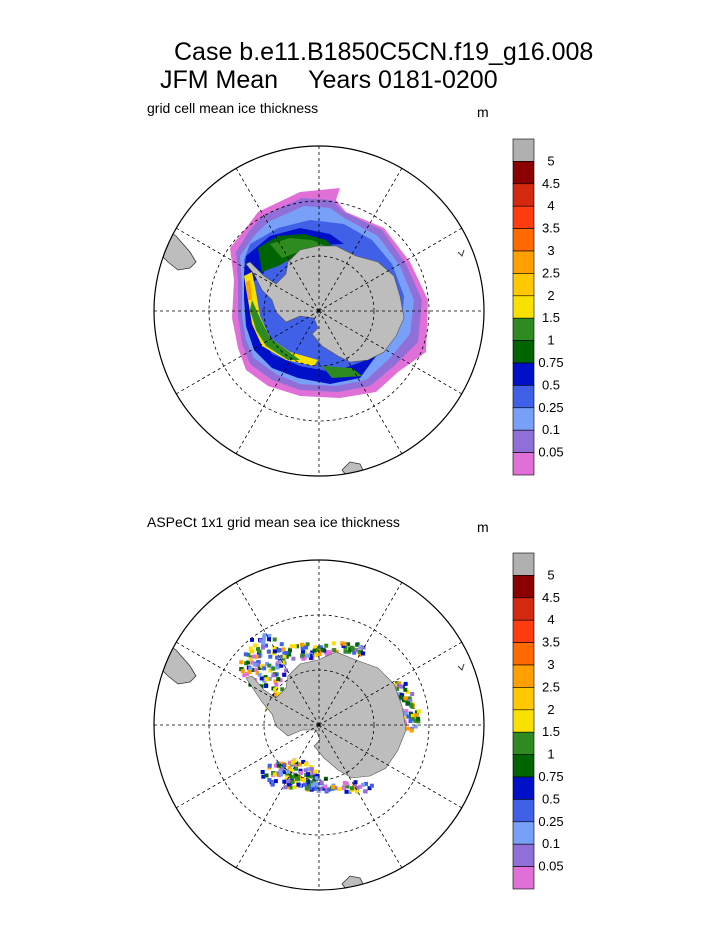 The height and width of the screenshot is (935, 723). What do you see at coordinates (483, 527) in the screenshot?
I see `panel2-unit: m` at bounding box center [483, 527].